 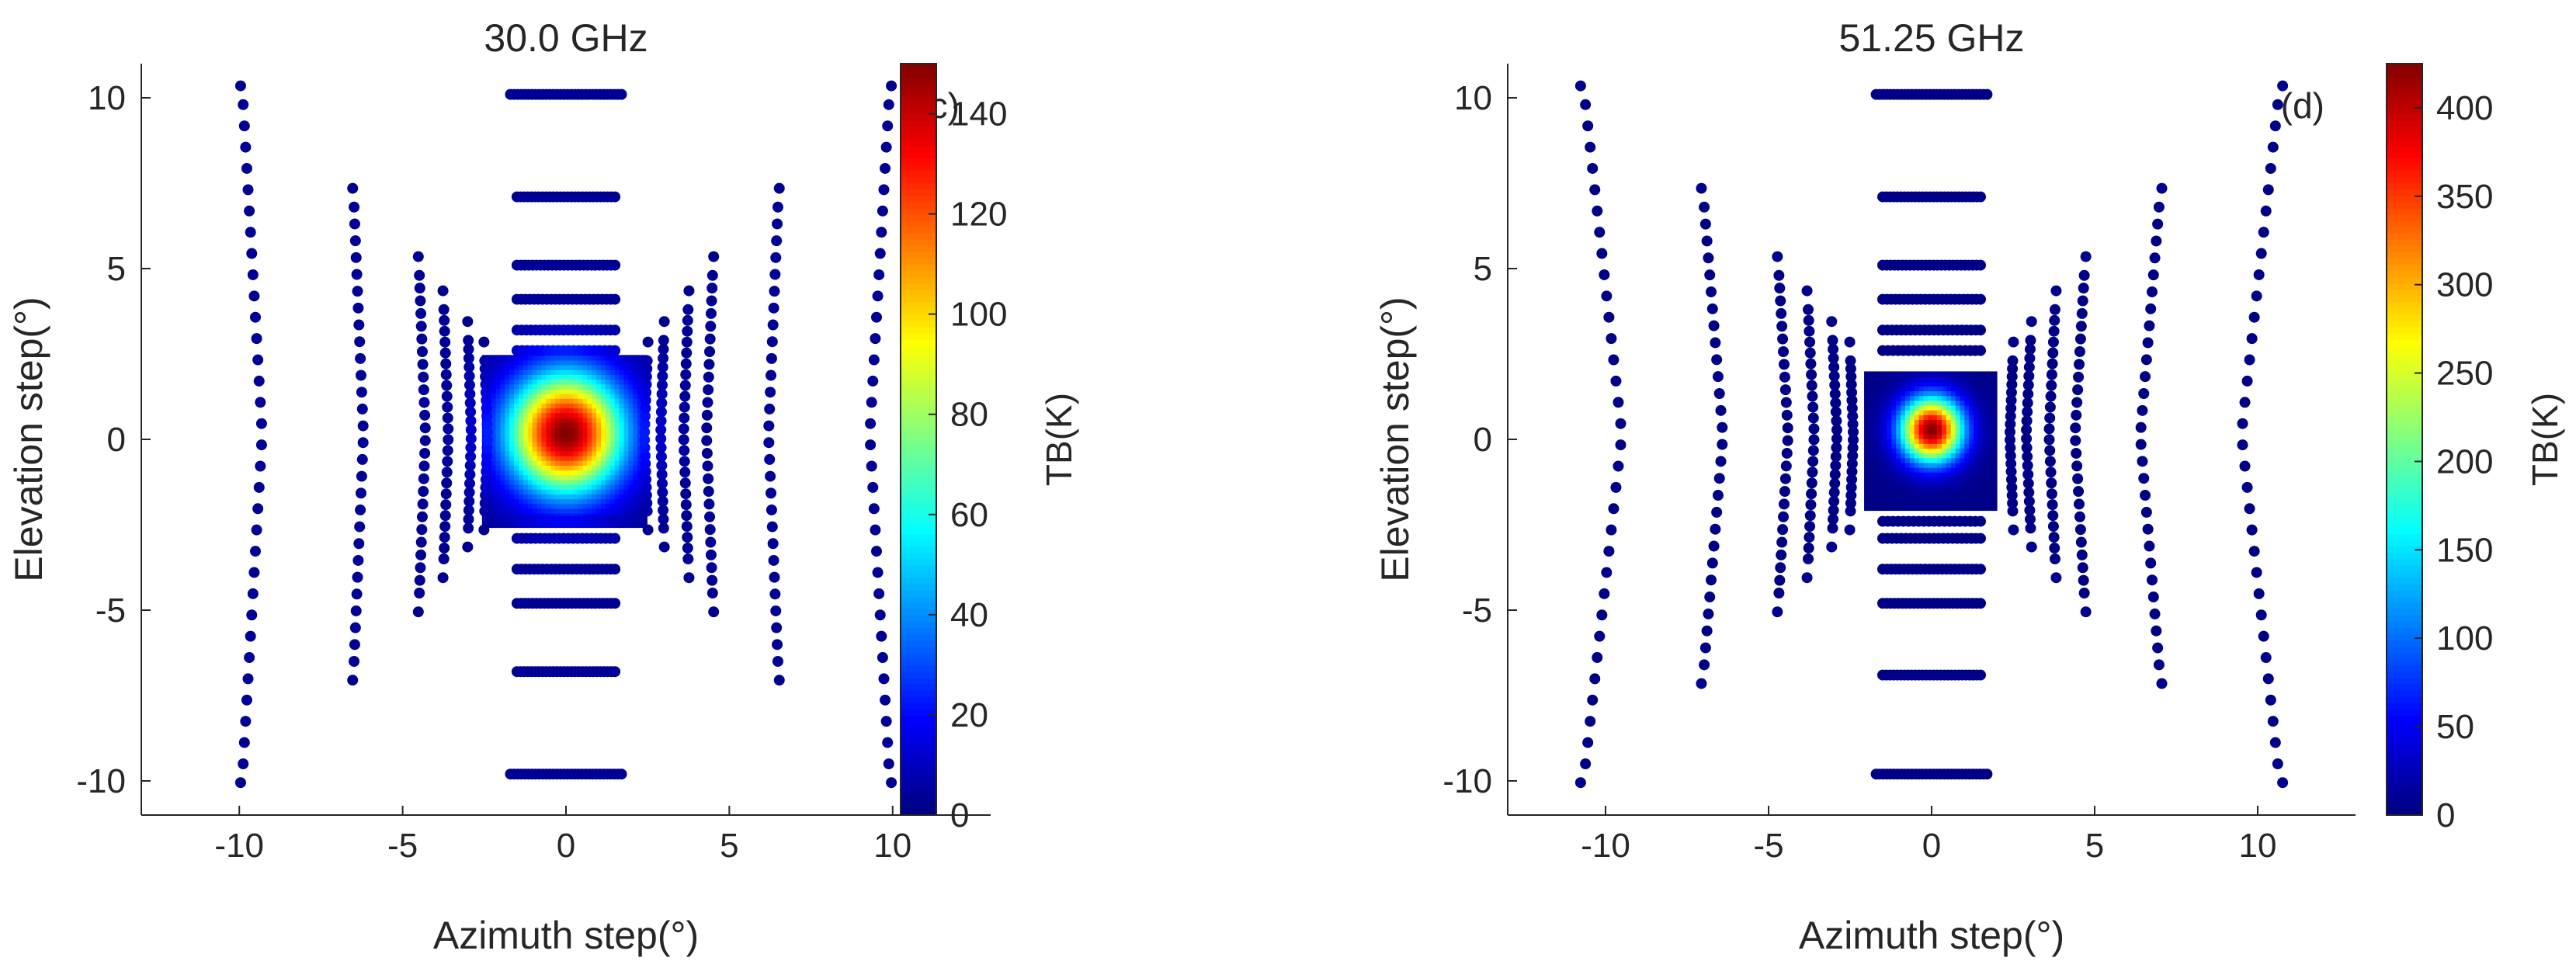 What do you see at coordinates (566, 846) in the screenshot?
I see `x-tick-label: 0` at bounding box center [566, 846].